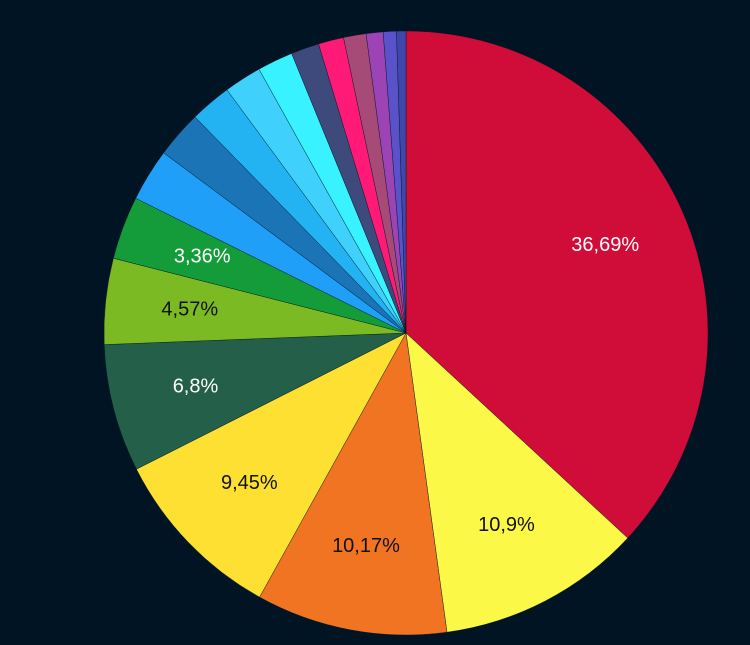  I want to click on pie-slice-label-4: 6,8%, so click(196, 387).